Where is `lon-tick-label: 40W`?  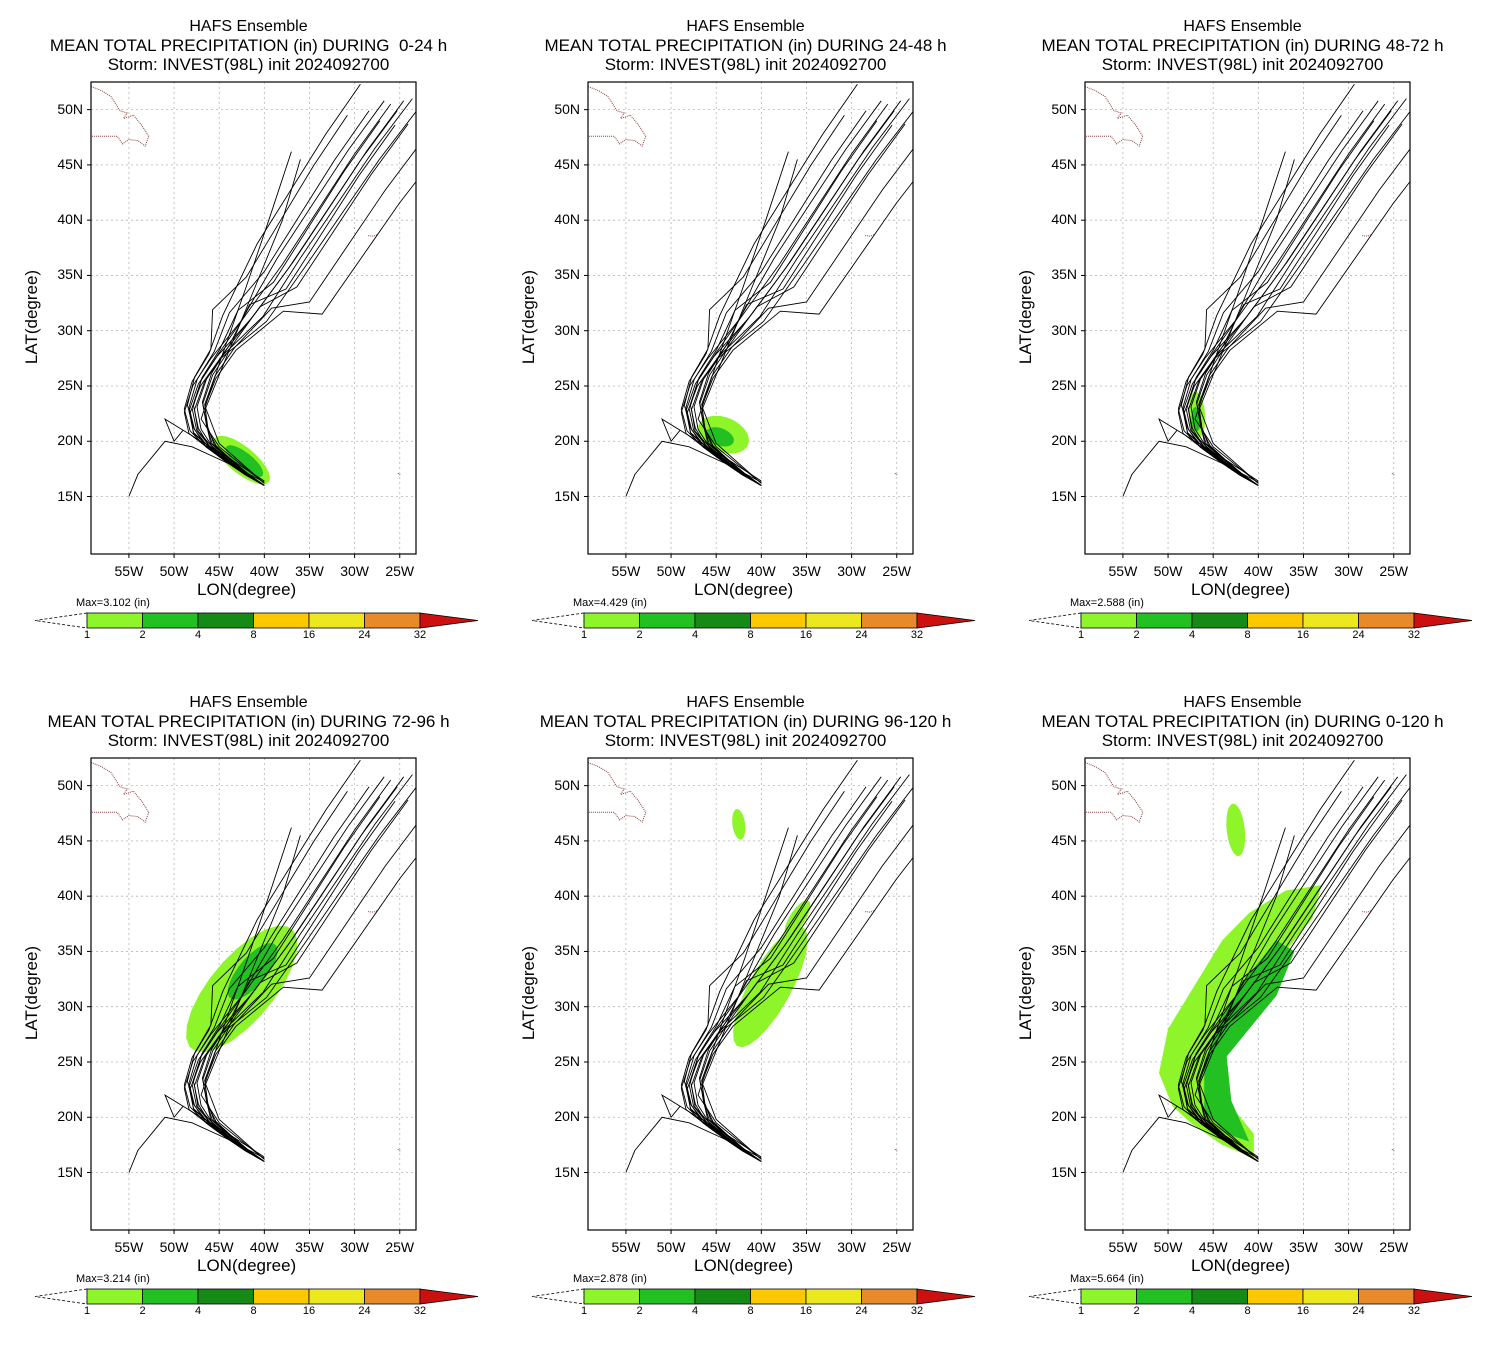 lon-tick-label: 40W is located at coordinates (1258, 571).